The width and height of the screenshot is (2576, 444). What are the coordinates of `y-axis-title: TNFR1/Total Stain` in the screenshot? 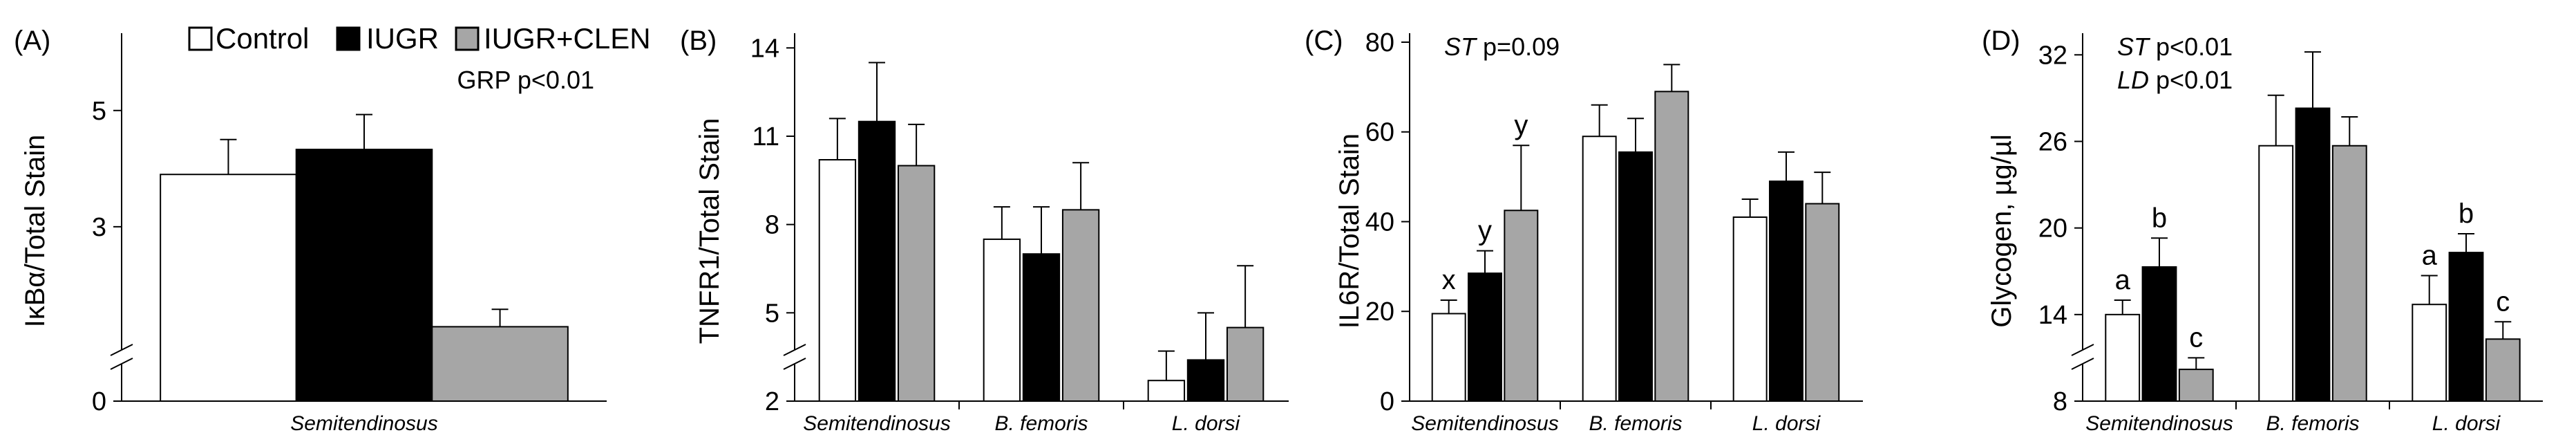 It's located at (709, 231).